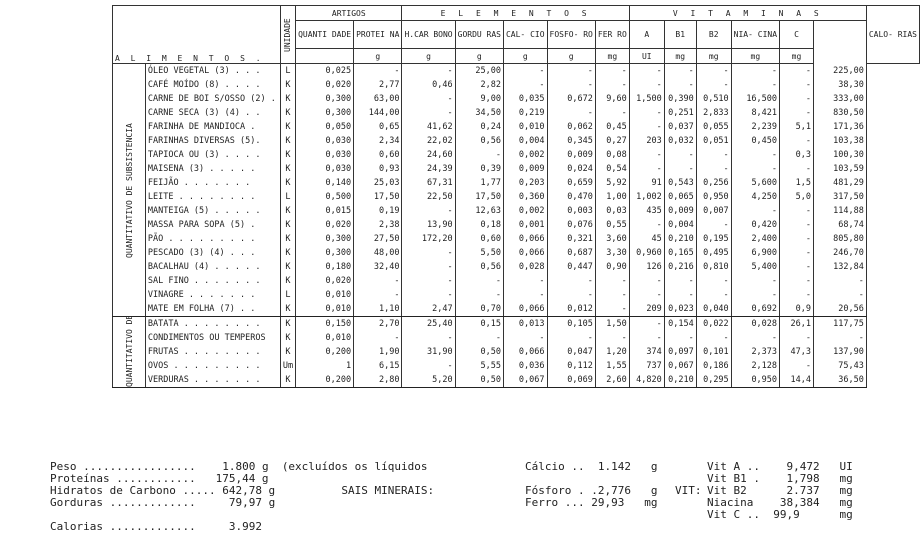 This screenshot has height=548, width=920. Describe the element at coordinates (378, 113) in the screenshot. I see `cell-value: 144,00` at that location.